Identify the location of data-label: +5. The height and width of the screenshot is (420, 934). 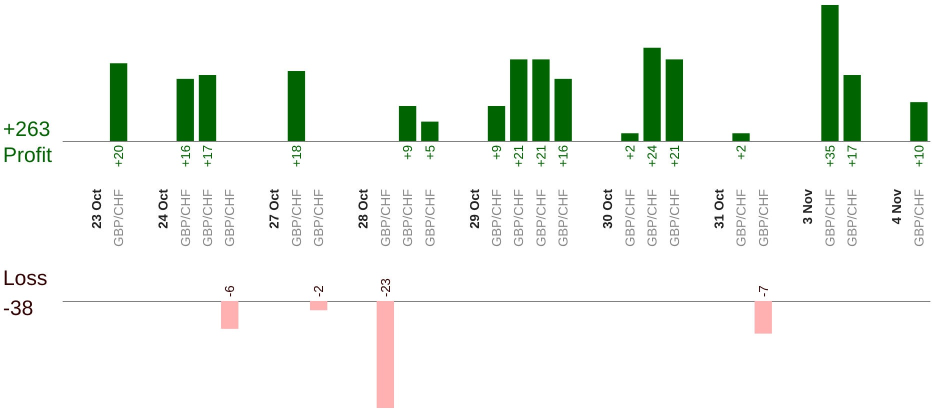
(430, 152).